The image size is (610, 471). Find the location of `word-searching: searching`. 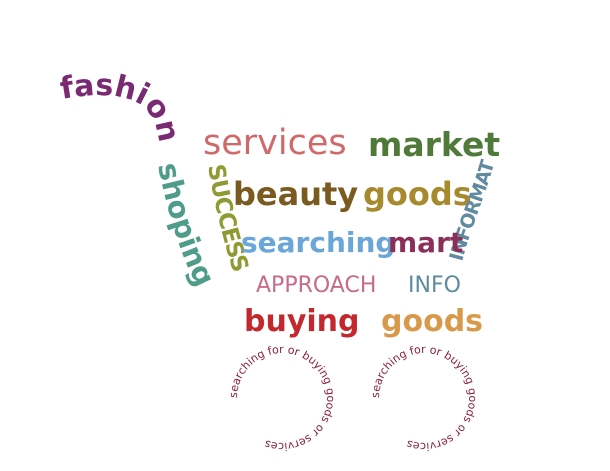

word-searching: searching is located at coordinates (318, 242).